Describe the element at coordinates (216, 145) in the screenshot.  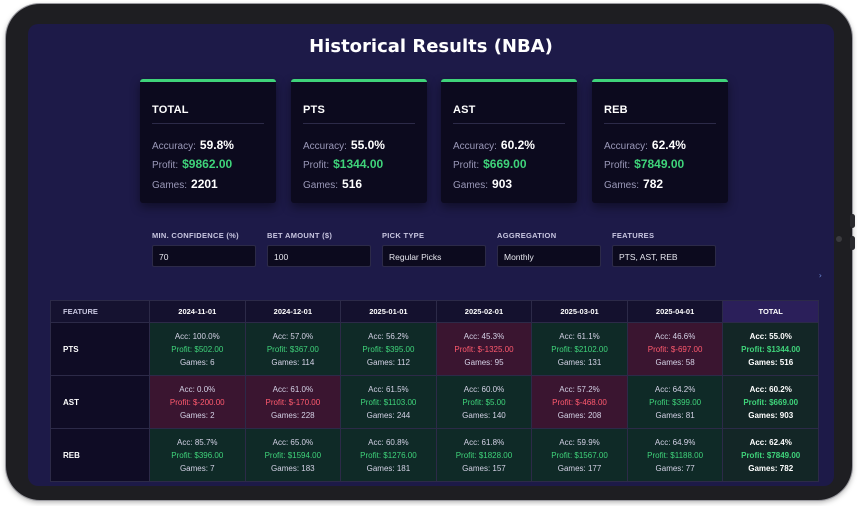
I see `accuracy-value: 59.8%` at that location.